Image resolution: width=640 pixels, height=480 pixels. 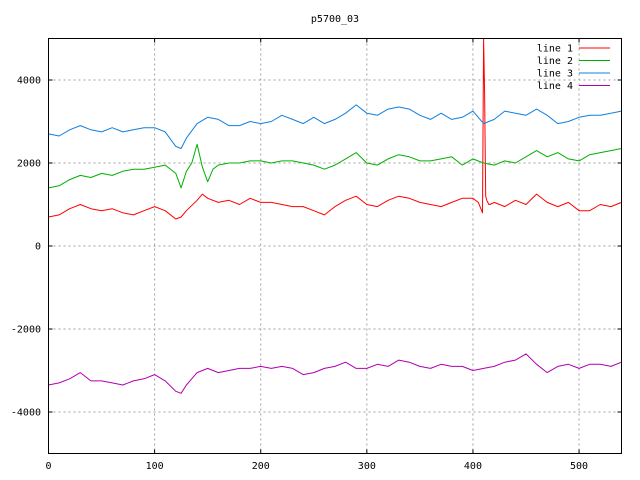 I want to click on x-tick-label: 100, so click(x=155, y=466).